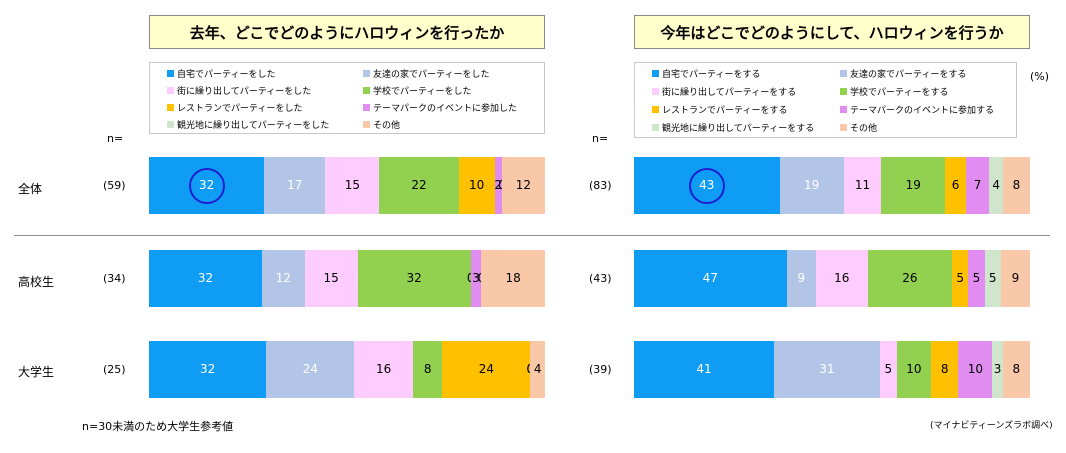 This screenshot has height=453, width=1066. I want to click on left-data-label: 24, so click(310, 369).